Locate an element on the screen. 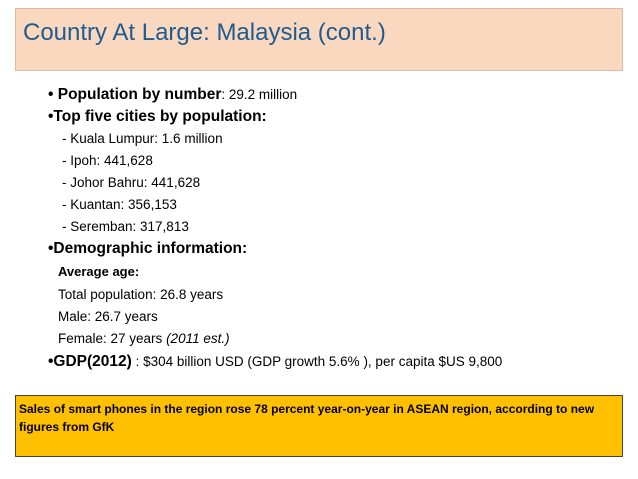 The height and width of the screenshot is (479, 638). male-age: Male: 26.7 years is located at coordinates (108, 316).